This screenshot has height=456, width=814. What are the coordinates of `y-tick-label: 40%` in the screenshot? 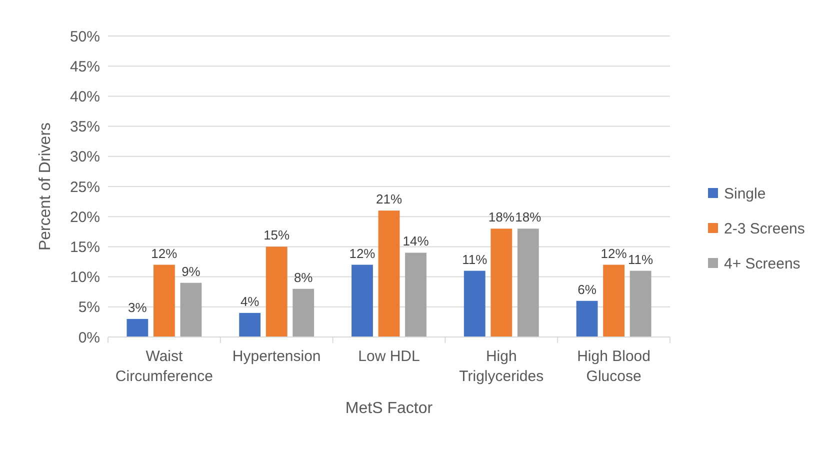 It's located at (85, 97).